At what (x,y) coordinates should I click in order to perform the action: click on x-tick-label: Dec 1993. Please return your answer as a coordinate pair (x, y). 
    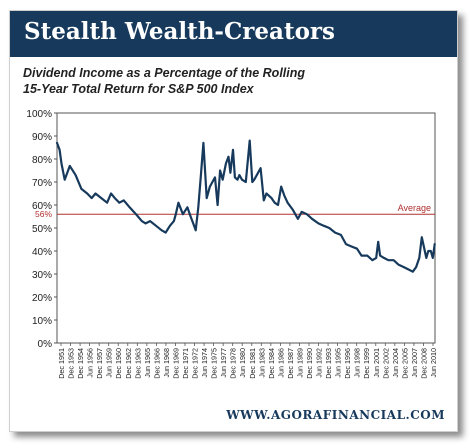
    Looking at the image, I should click on (328, 363).